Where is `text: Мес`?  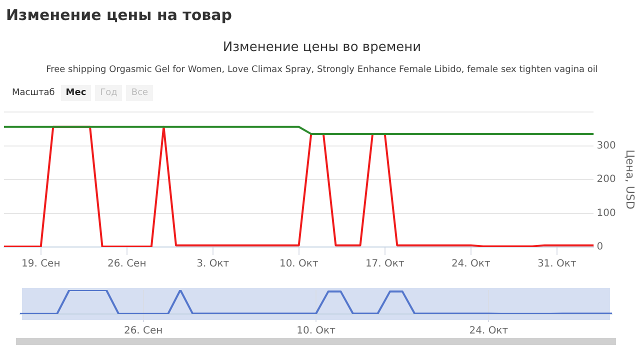 text: Мес is located at coordinates (76, 93).